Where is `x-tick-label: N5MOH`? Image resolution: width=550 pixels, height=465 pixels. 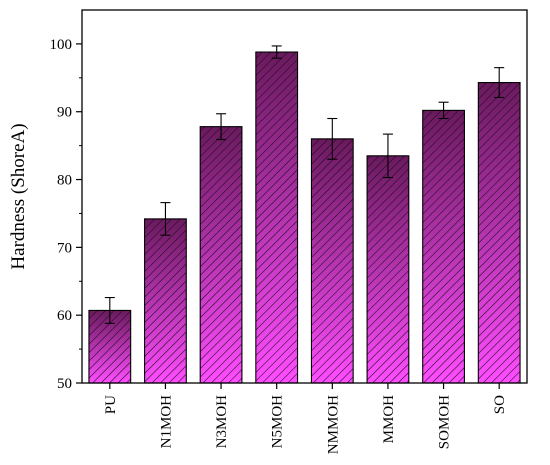 x-tick-label: N5MOH is located at coordinates (278, 422).